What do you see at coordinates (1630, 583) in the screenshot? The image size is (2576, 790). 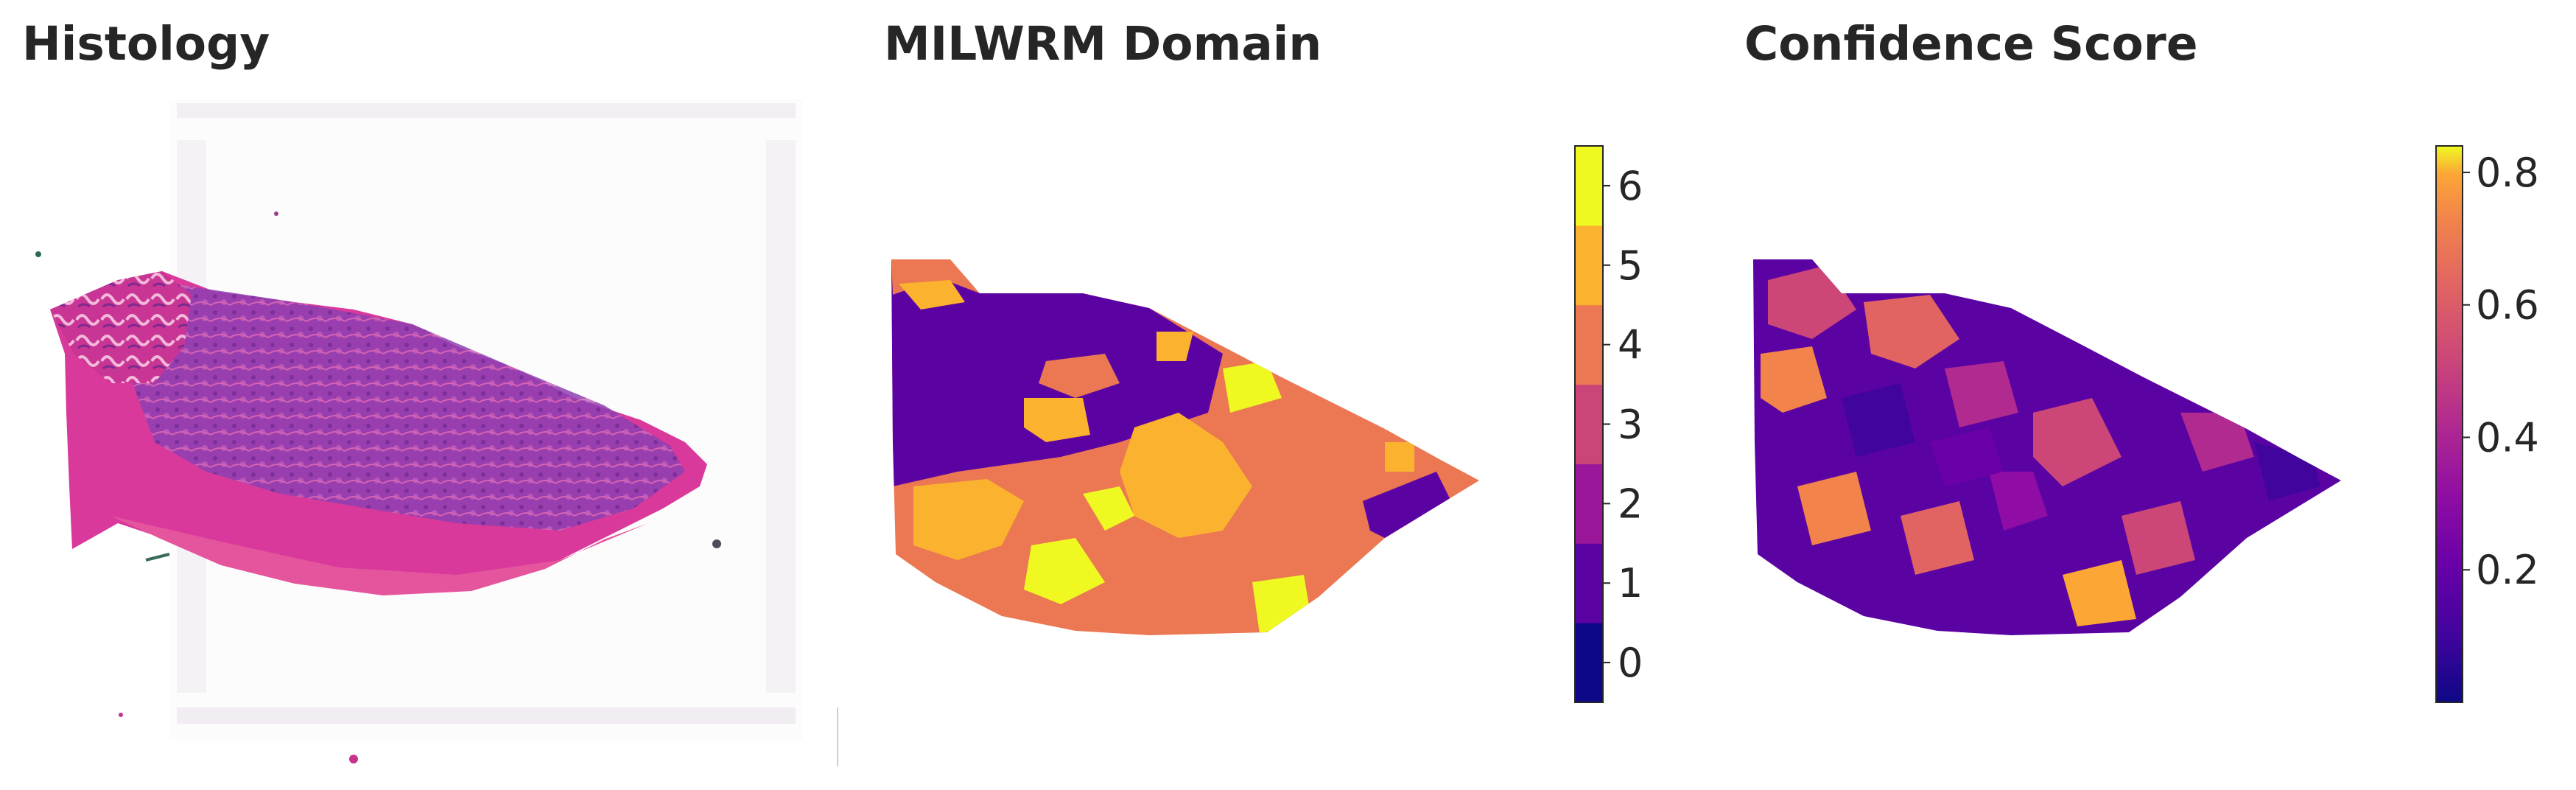 I see `domain-colorbar-tick-label: 1` at bounding box center [1630, 583].